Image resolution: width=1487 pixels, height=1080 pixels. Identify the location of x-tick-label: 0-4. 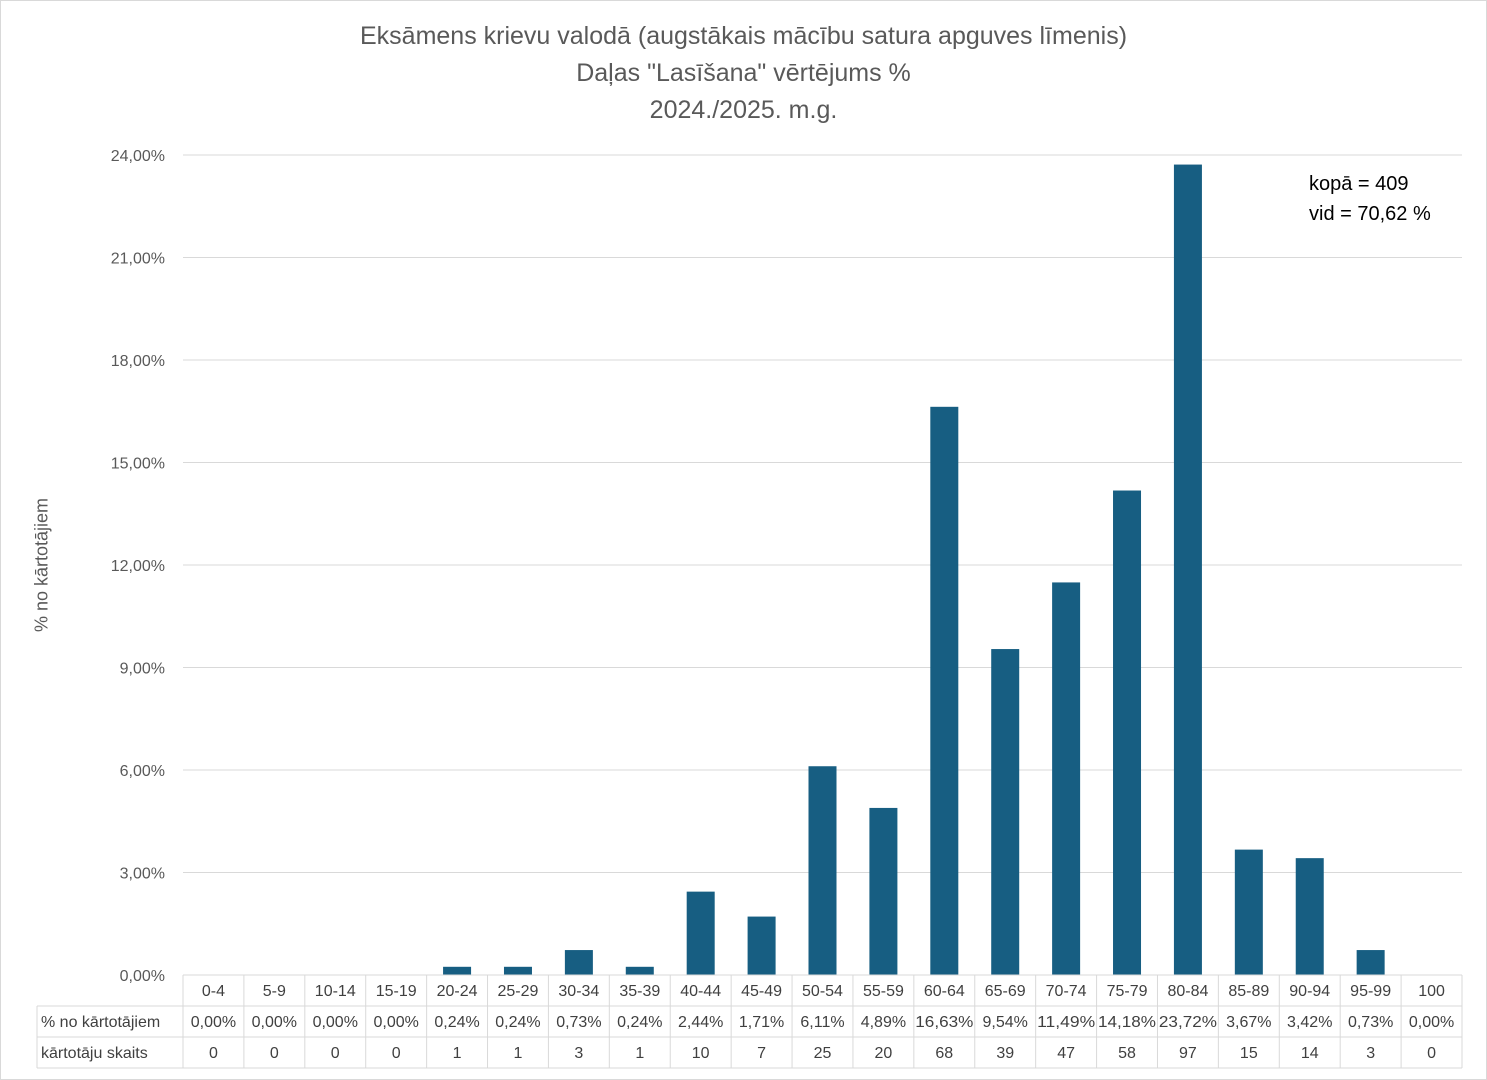
(213, 991).